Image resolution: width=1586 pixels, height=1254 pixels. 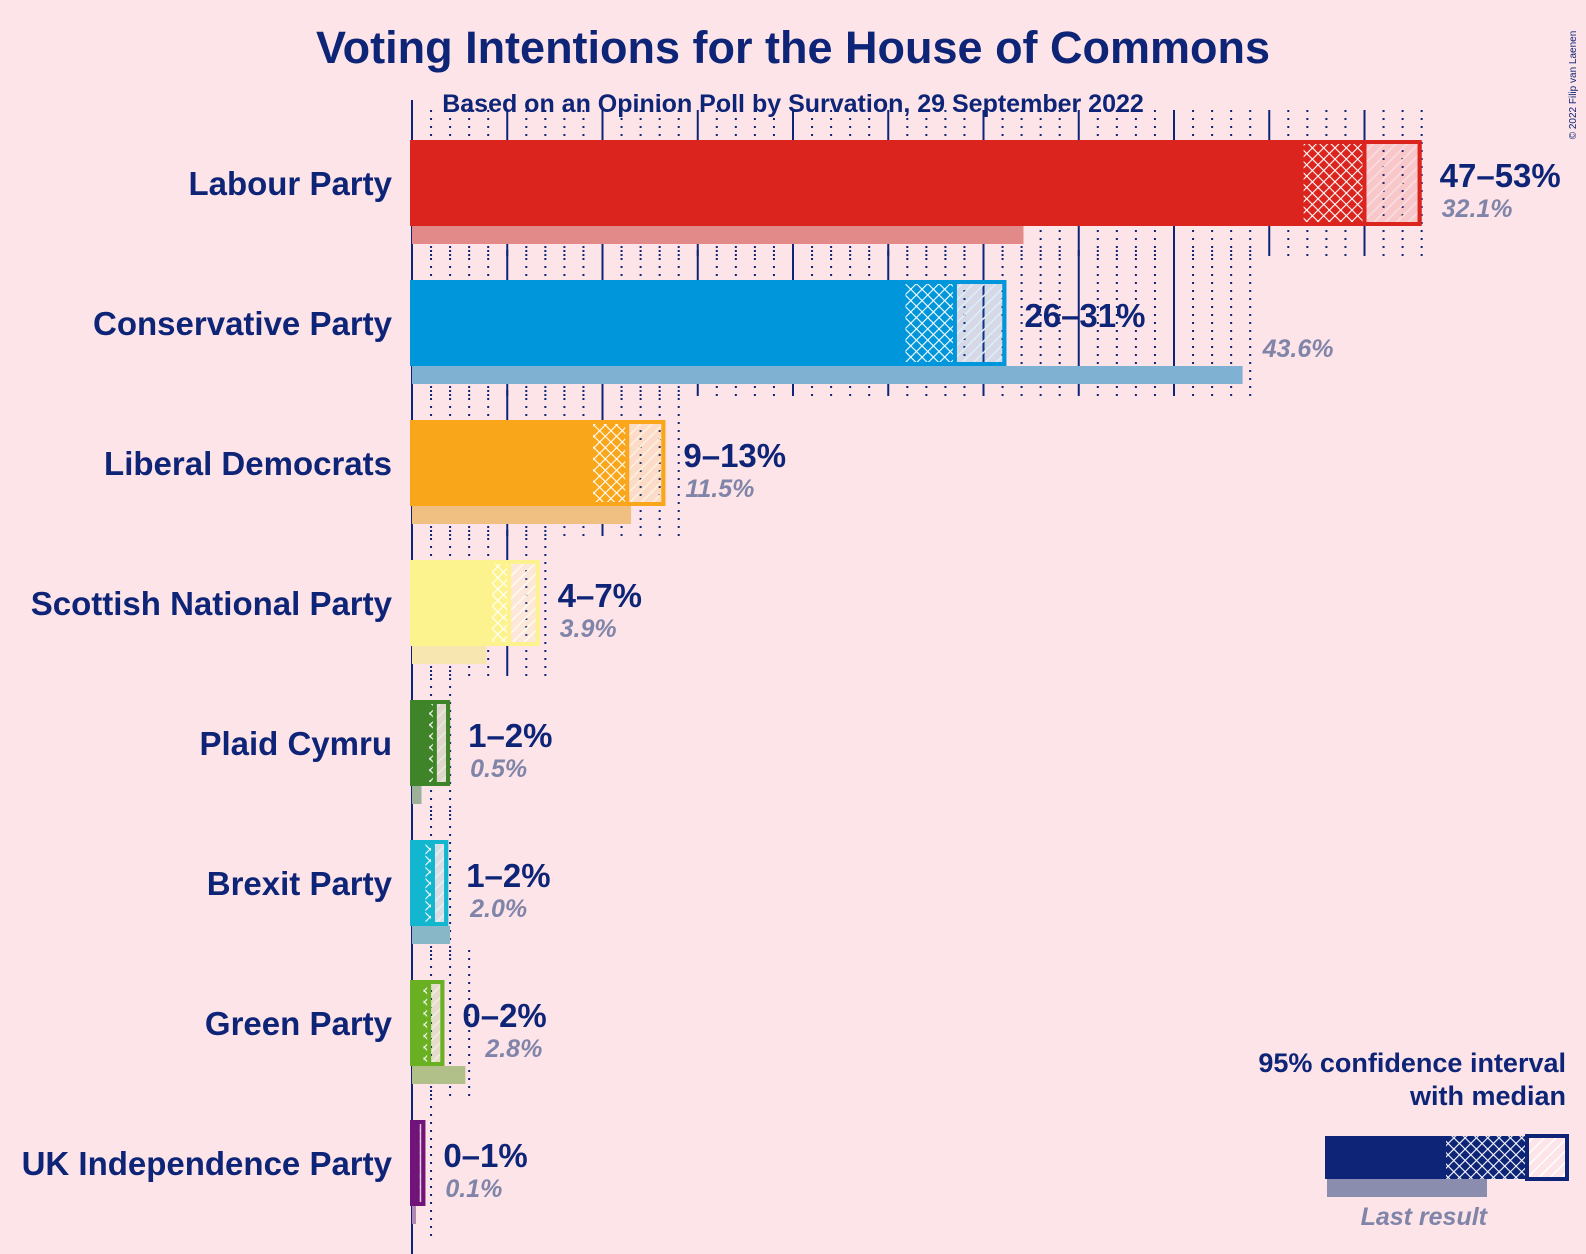 What do you see at coordinates (295, 743) in the screenshot?
I see `party-label: Plaid Cymru` at bounding box center [295, 743].